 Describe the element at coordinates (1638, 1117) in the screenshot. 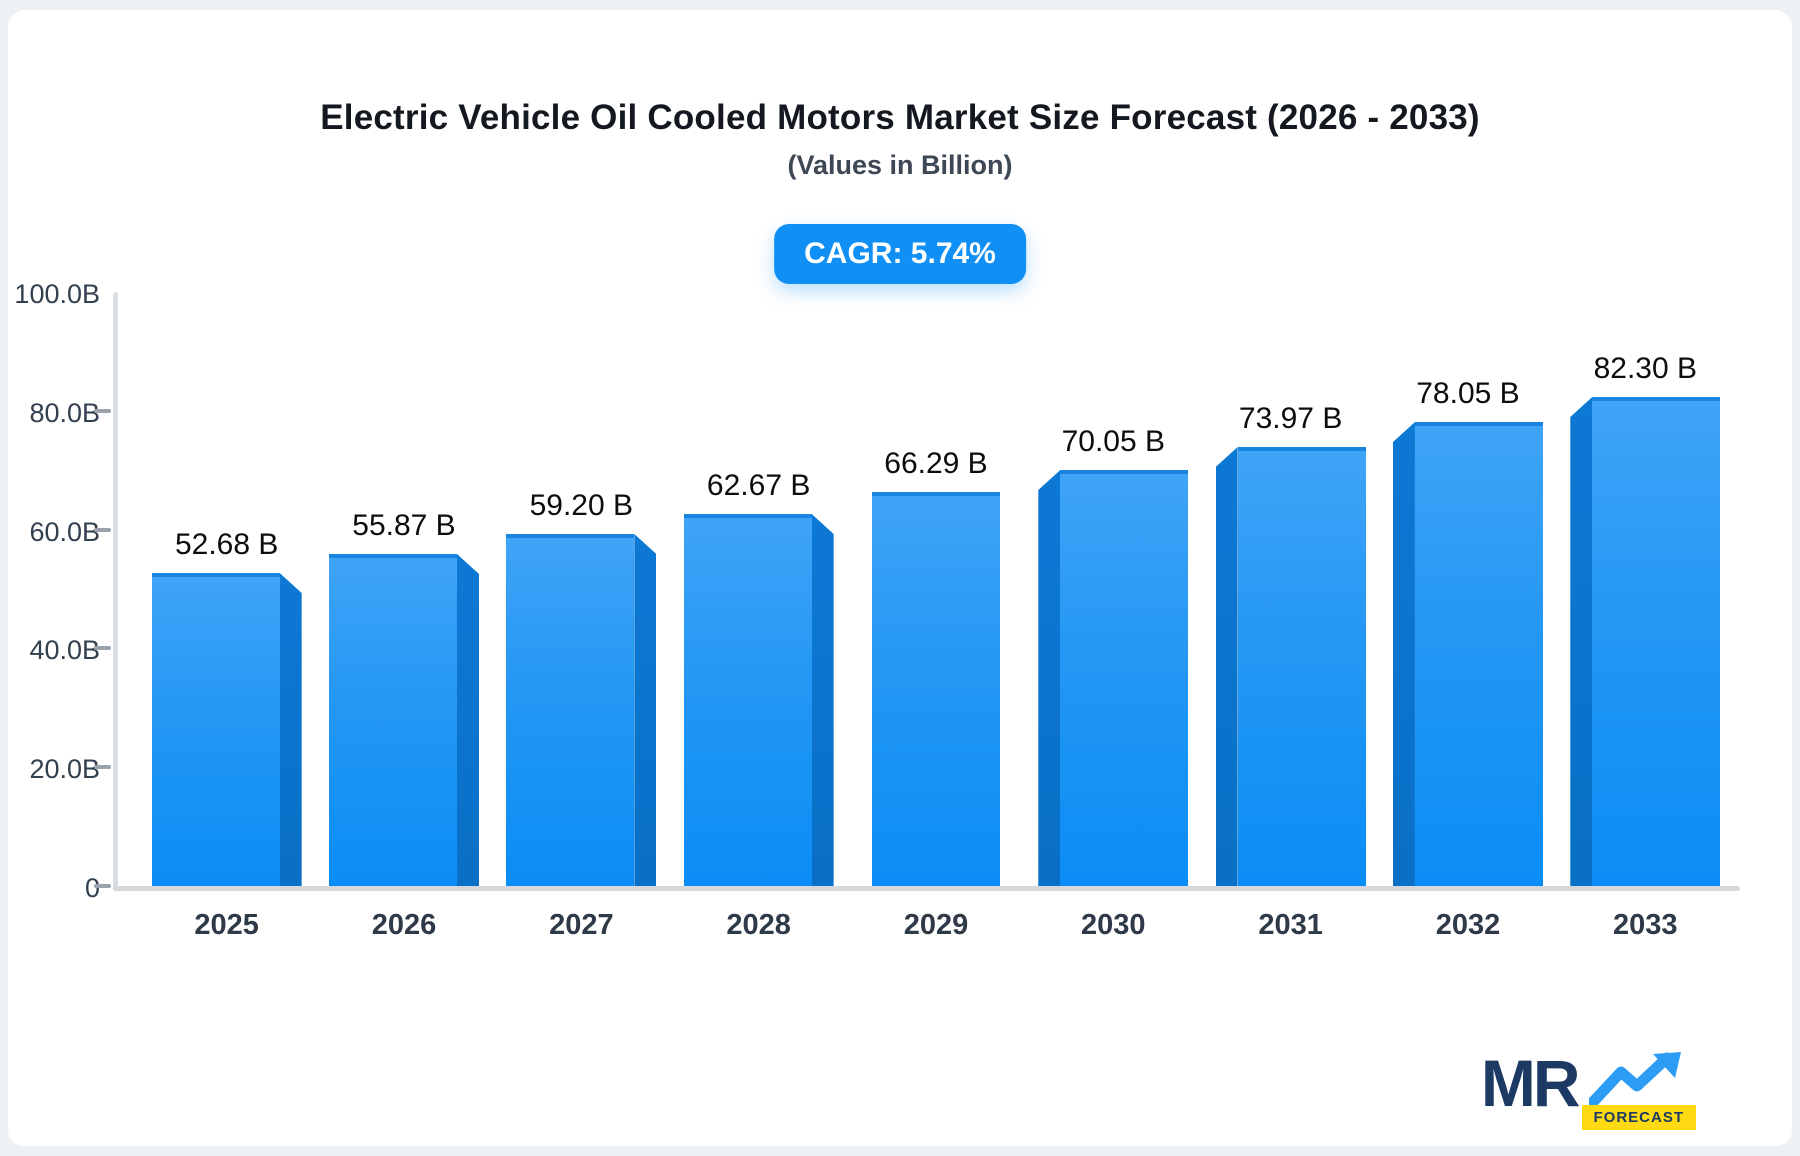

I see `logo-forecast-label: FORECAST` at that location.